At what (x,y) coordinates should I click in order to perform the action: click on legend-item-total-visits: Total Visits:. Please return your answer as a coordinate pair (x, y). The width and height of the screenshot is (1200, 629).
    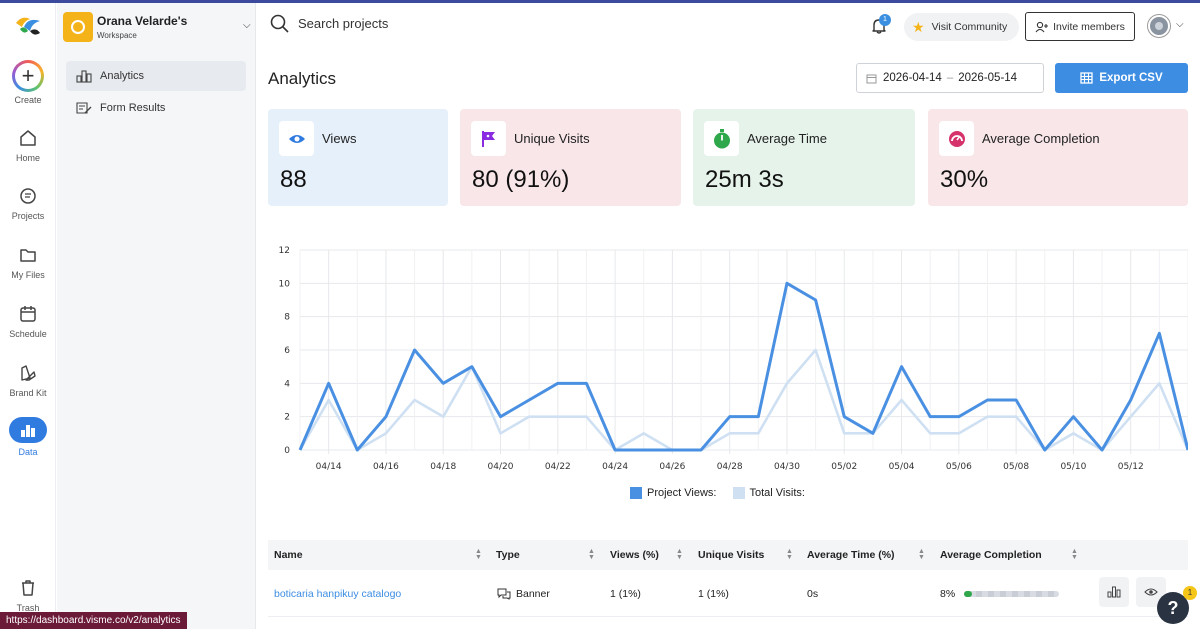
    Looking at the image, I should click on (768, 493).